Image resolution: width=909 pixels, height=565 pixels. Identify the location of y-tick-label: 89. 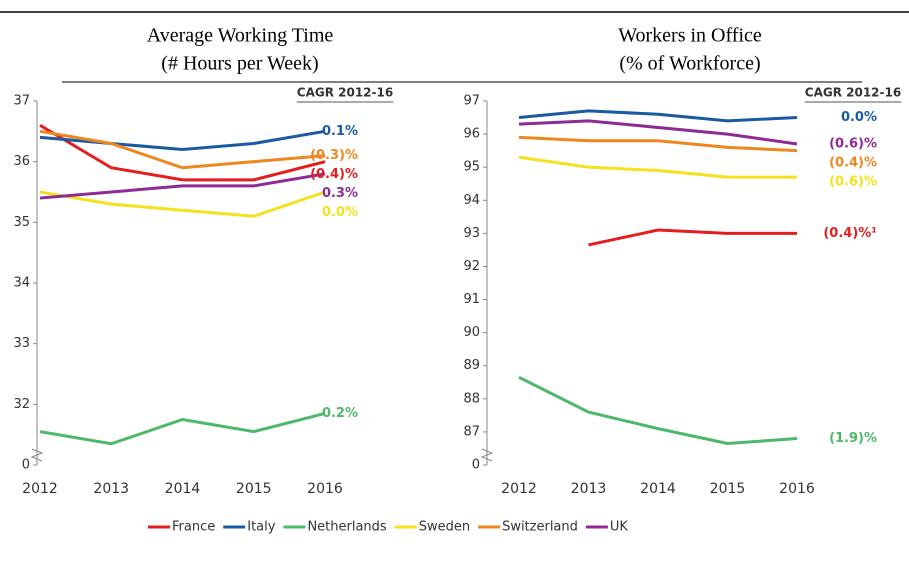
(471, 365).